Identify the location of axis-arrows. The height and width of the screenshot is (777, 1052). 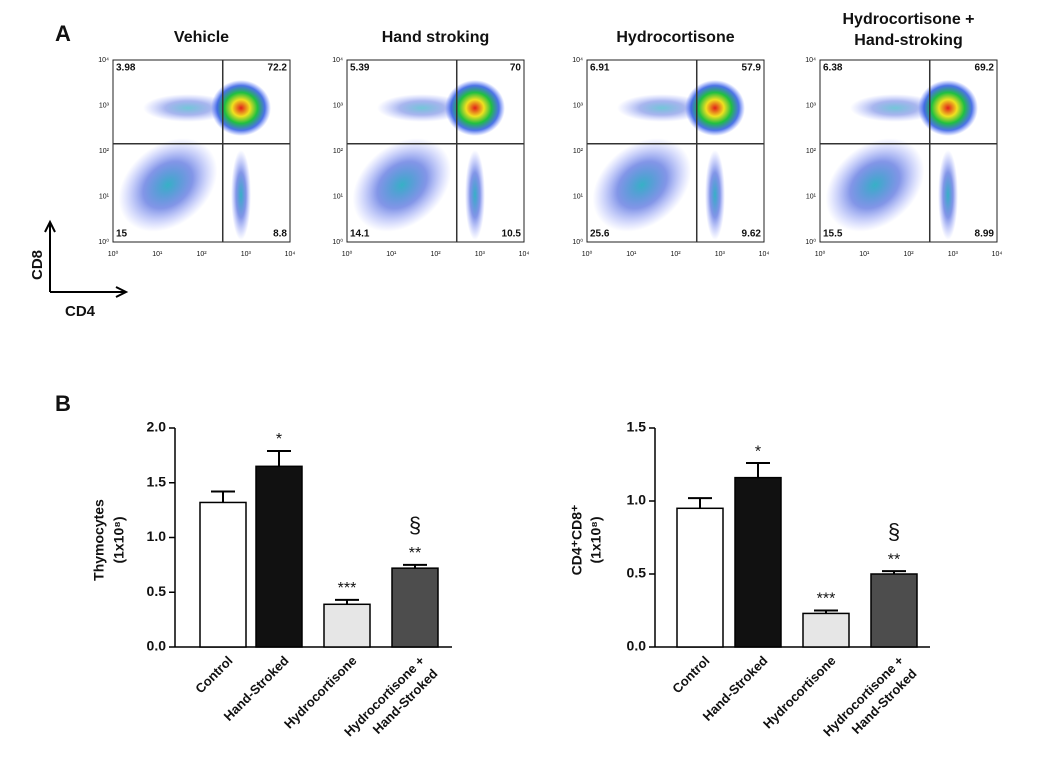
(86, 258).